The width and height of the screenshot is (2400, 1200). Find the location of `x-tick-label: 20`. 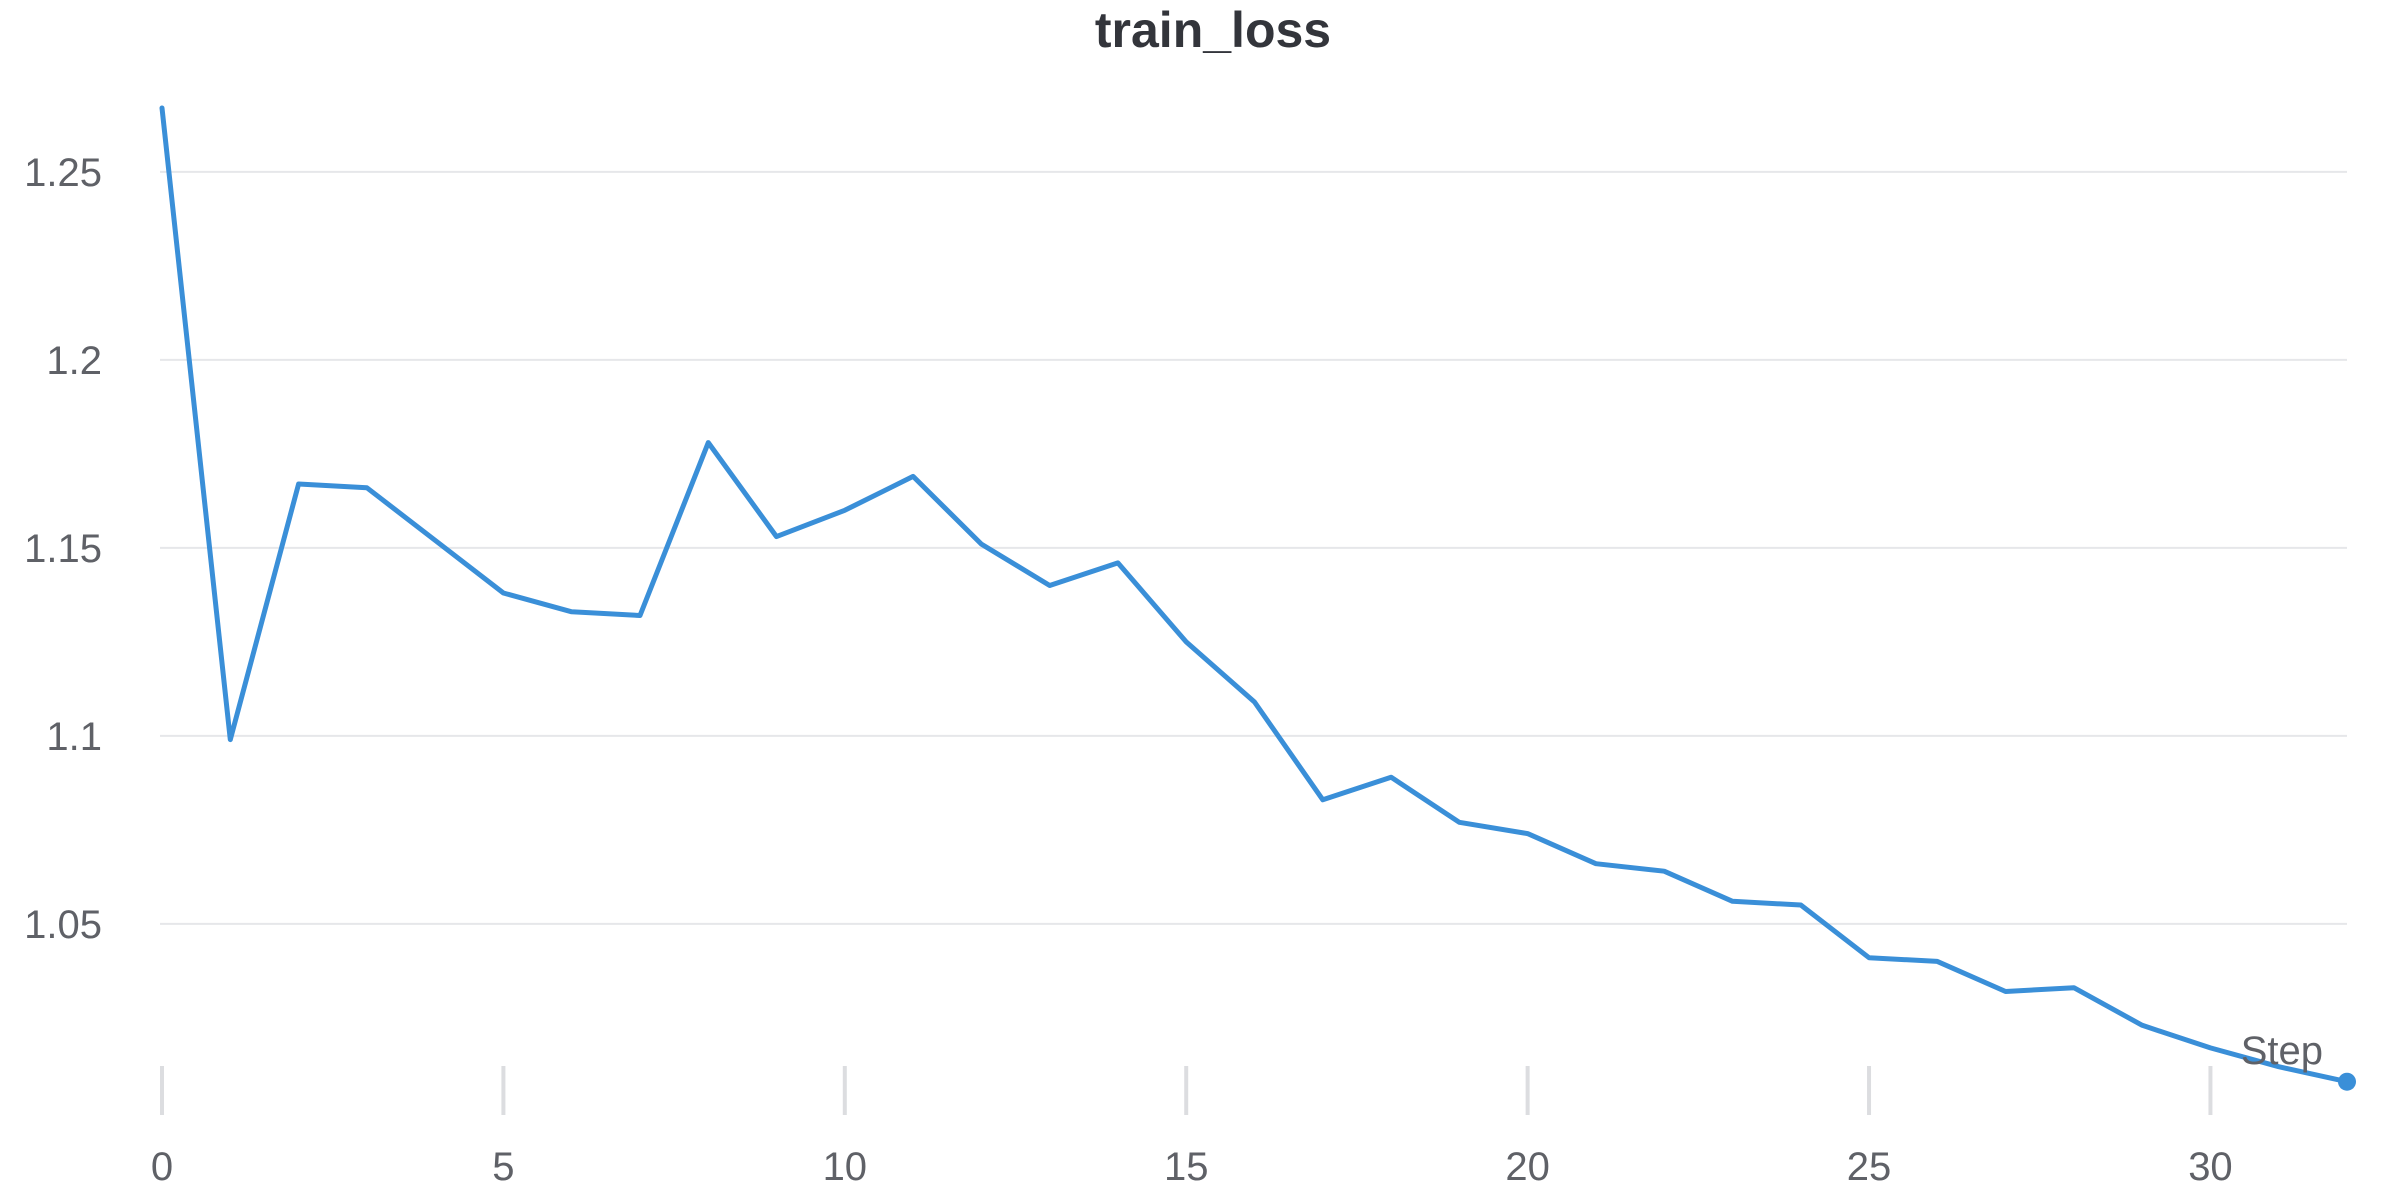

x-tick-label: 20 is located at coordinates (1527, 1167).